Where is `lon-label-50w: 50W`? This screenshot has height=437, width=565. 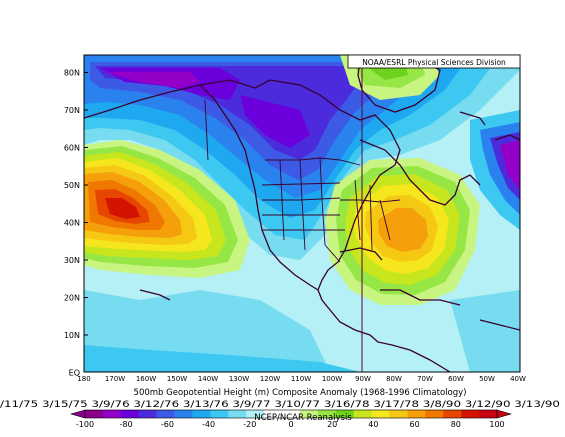 lon-label-50w: 50W is located at coordinates (487, 379).